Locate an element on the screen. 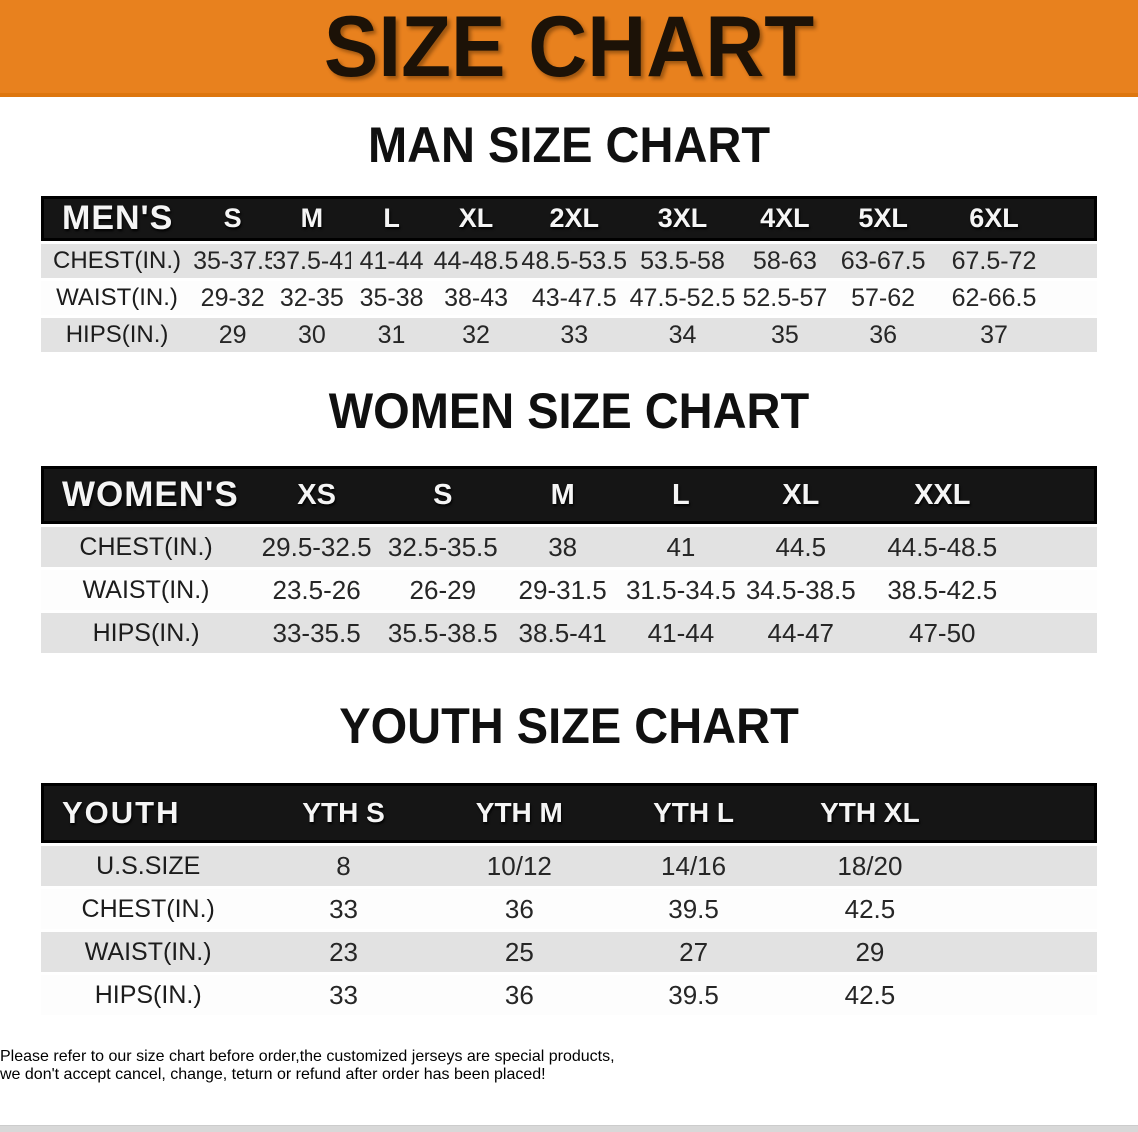 The image size is (1138, 1132). youth-size-column-header: YTH M is located at coordinates (519, 813).